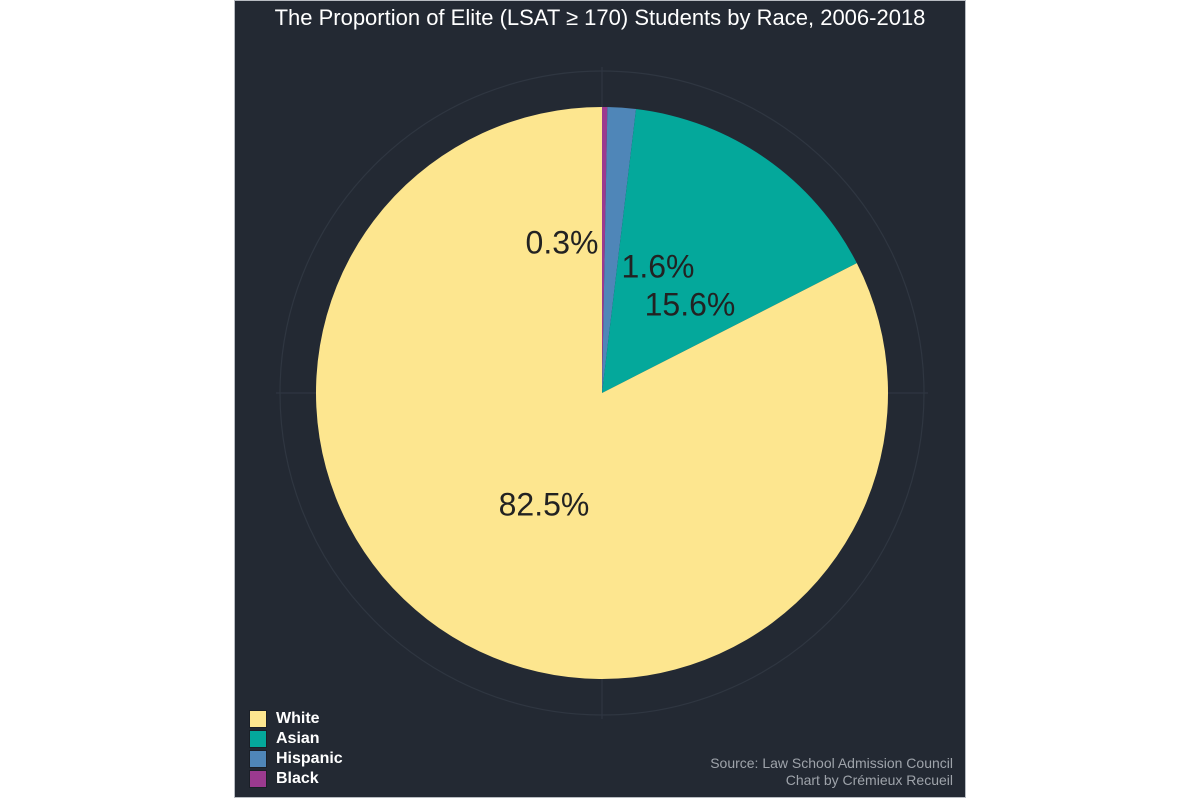  What do you see at coordinates (619, 250) in the screenshot?
I see `slice-hispanic` at bounding box center [619, 250].